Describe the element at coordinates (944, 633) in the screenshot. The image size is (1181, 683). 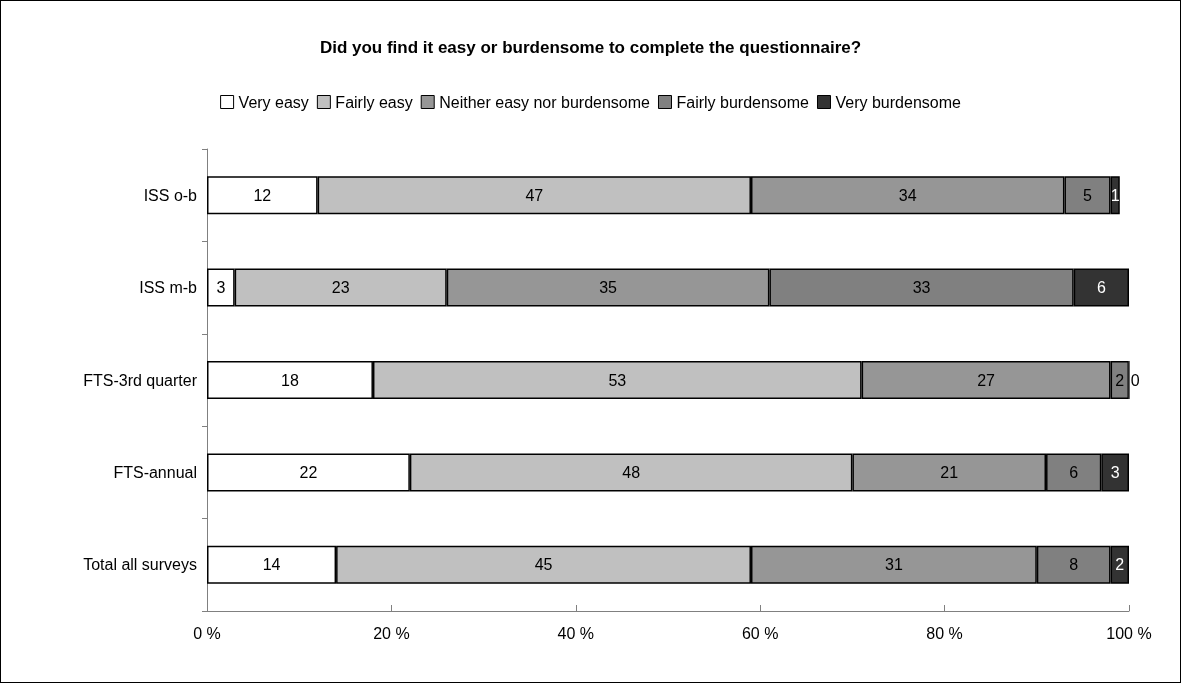
I see `x-tick-label: 80 %` at that location.